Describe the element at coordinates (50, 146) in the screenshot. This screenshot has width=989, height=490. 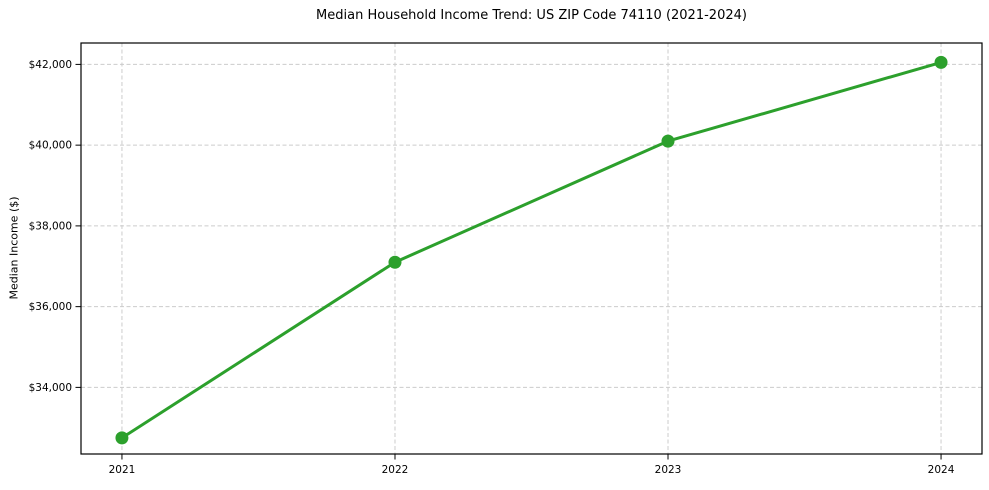
I see `y-tick-label: $40,000` at that location.